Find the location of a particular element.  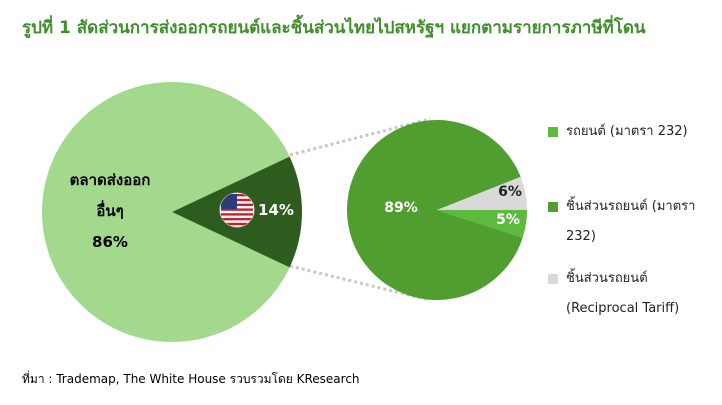

legend-item: รถยนต์ (มาตรา 232) is located at coordinates (628, 132).